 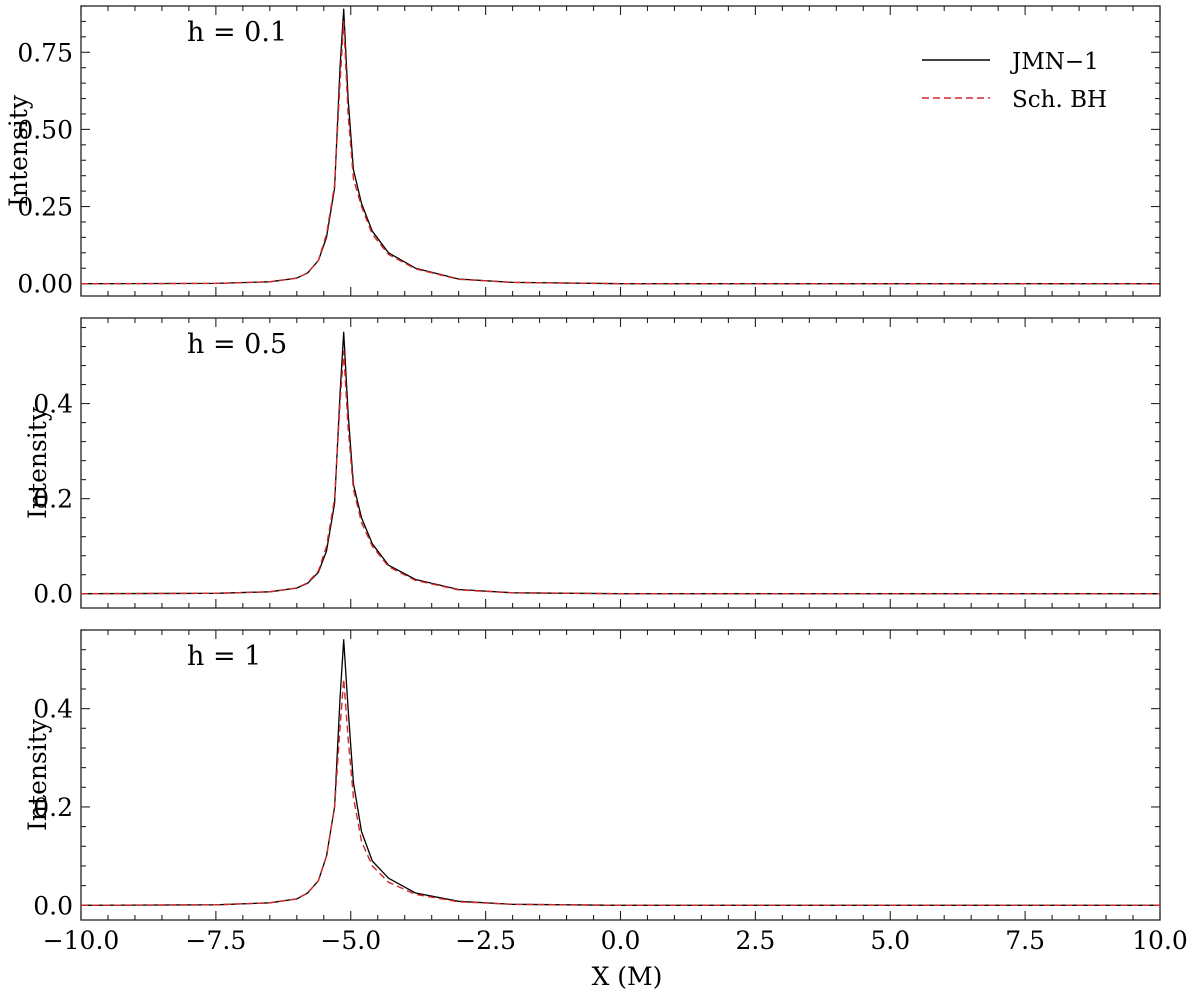 I want to click on x-tick-label: −5.0, so click(x=350, y=940).